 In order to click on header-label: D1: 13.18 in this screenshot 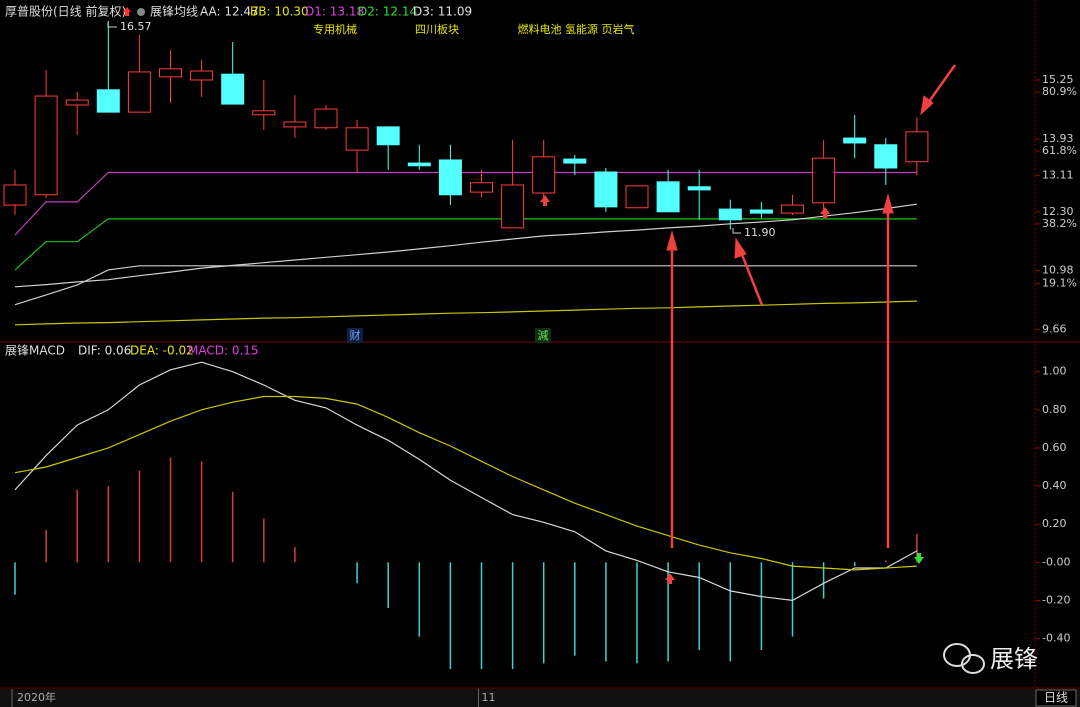, I will do `click(334, 12)`.